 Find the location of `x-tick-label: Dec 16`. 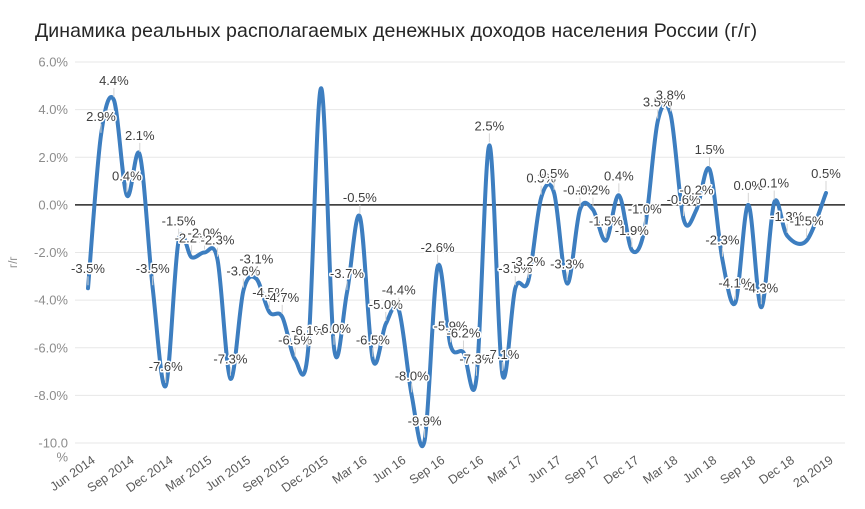

x-tick-label: Dec 16 is located at coordinates (466, 470).